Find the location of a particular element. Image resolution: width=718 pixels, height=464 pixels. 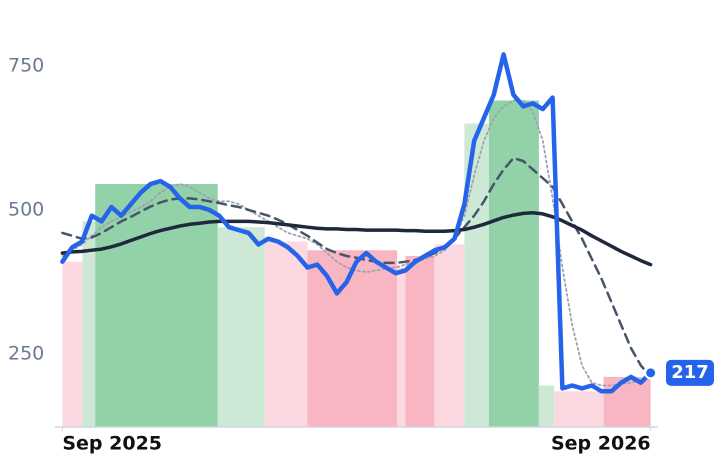

series-line is located at coordinates (356, 239).